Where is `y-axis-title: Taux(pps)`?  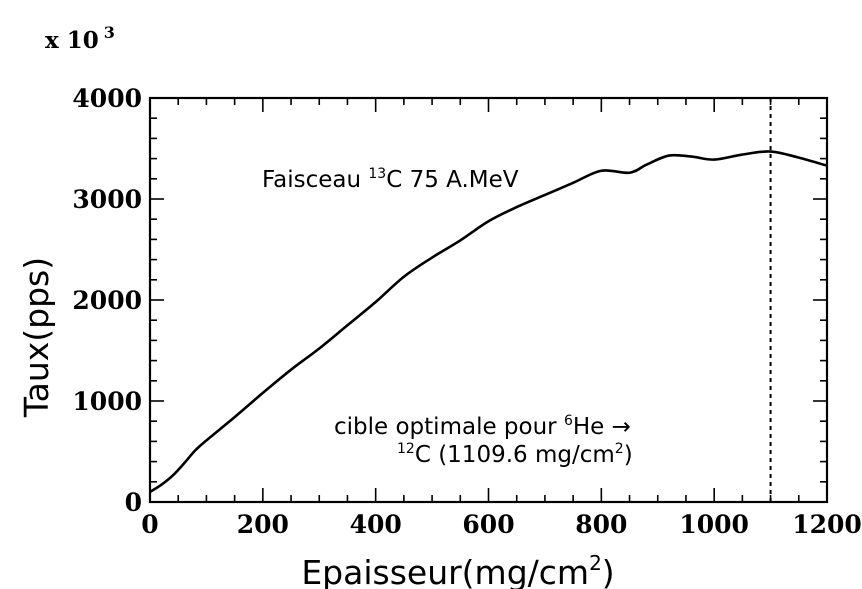 y-axis-title: Taux(pps) is located at coordinates (36, 337).